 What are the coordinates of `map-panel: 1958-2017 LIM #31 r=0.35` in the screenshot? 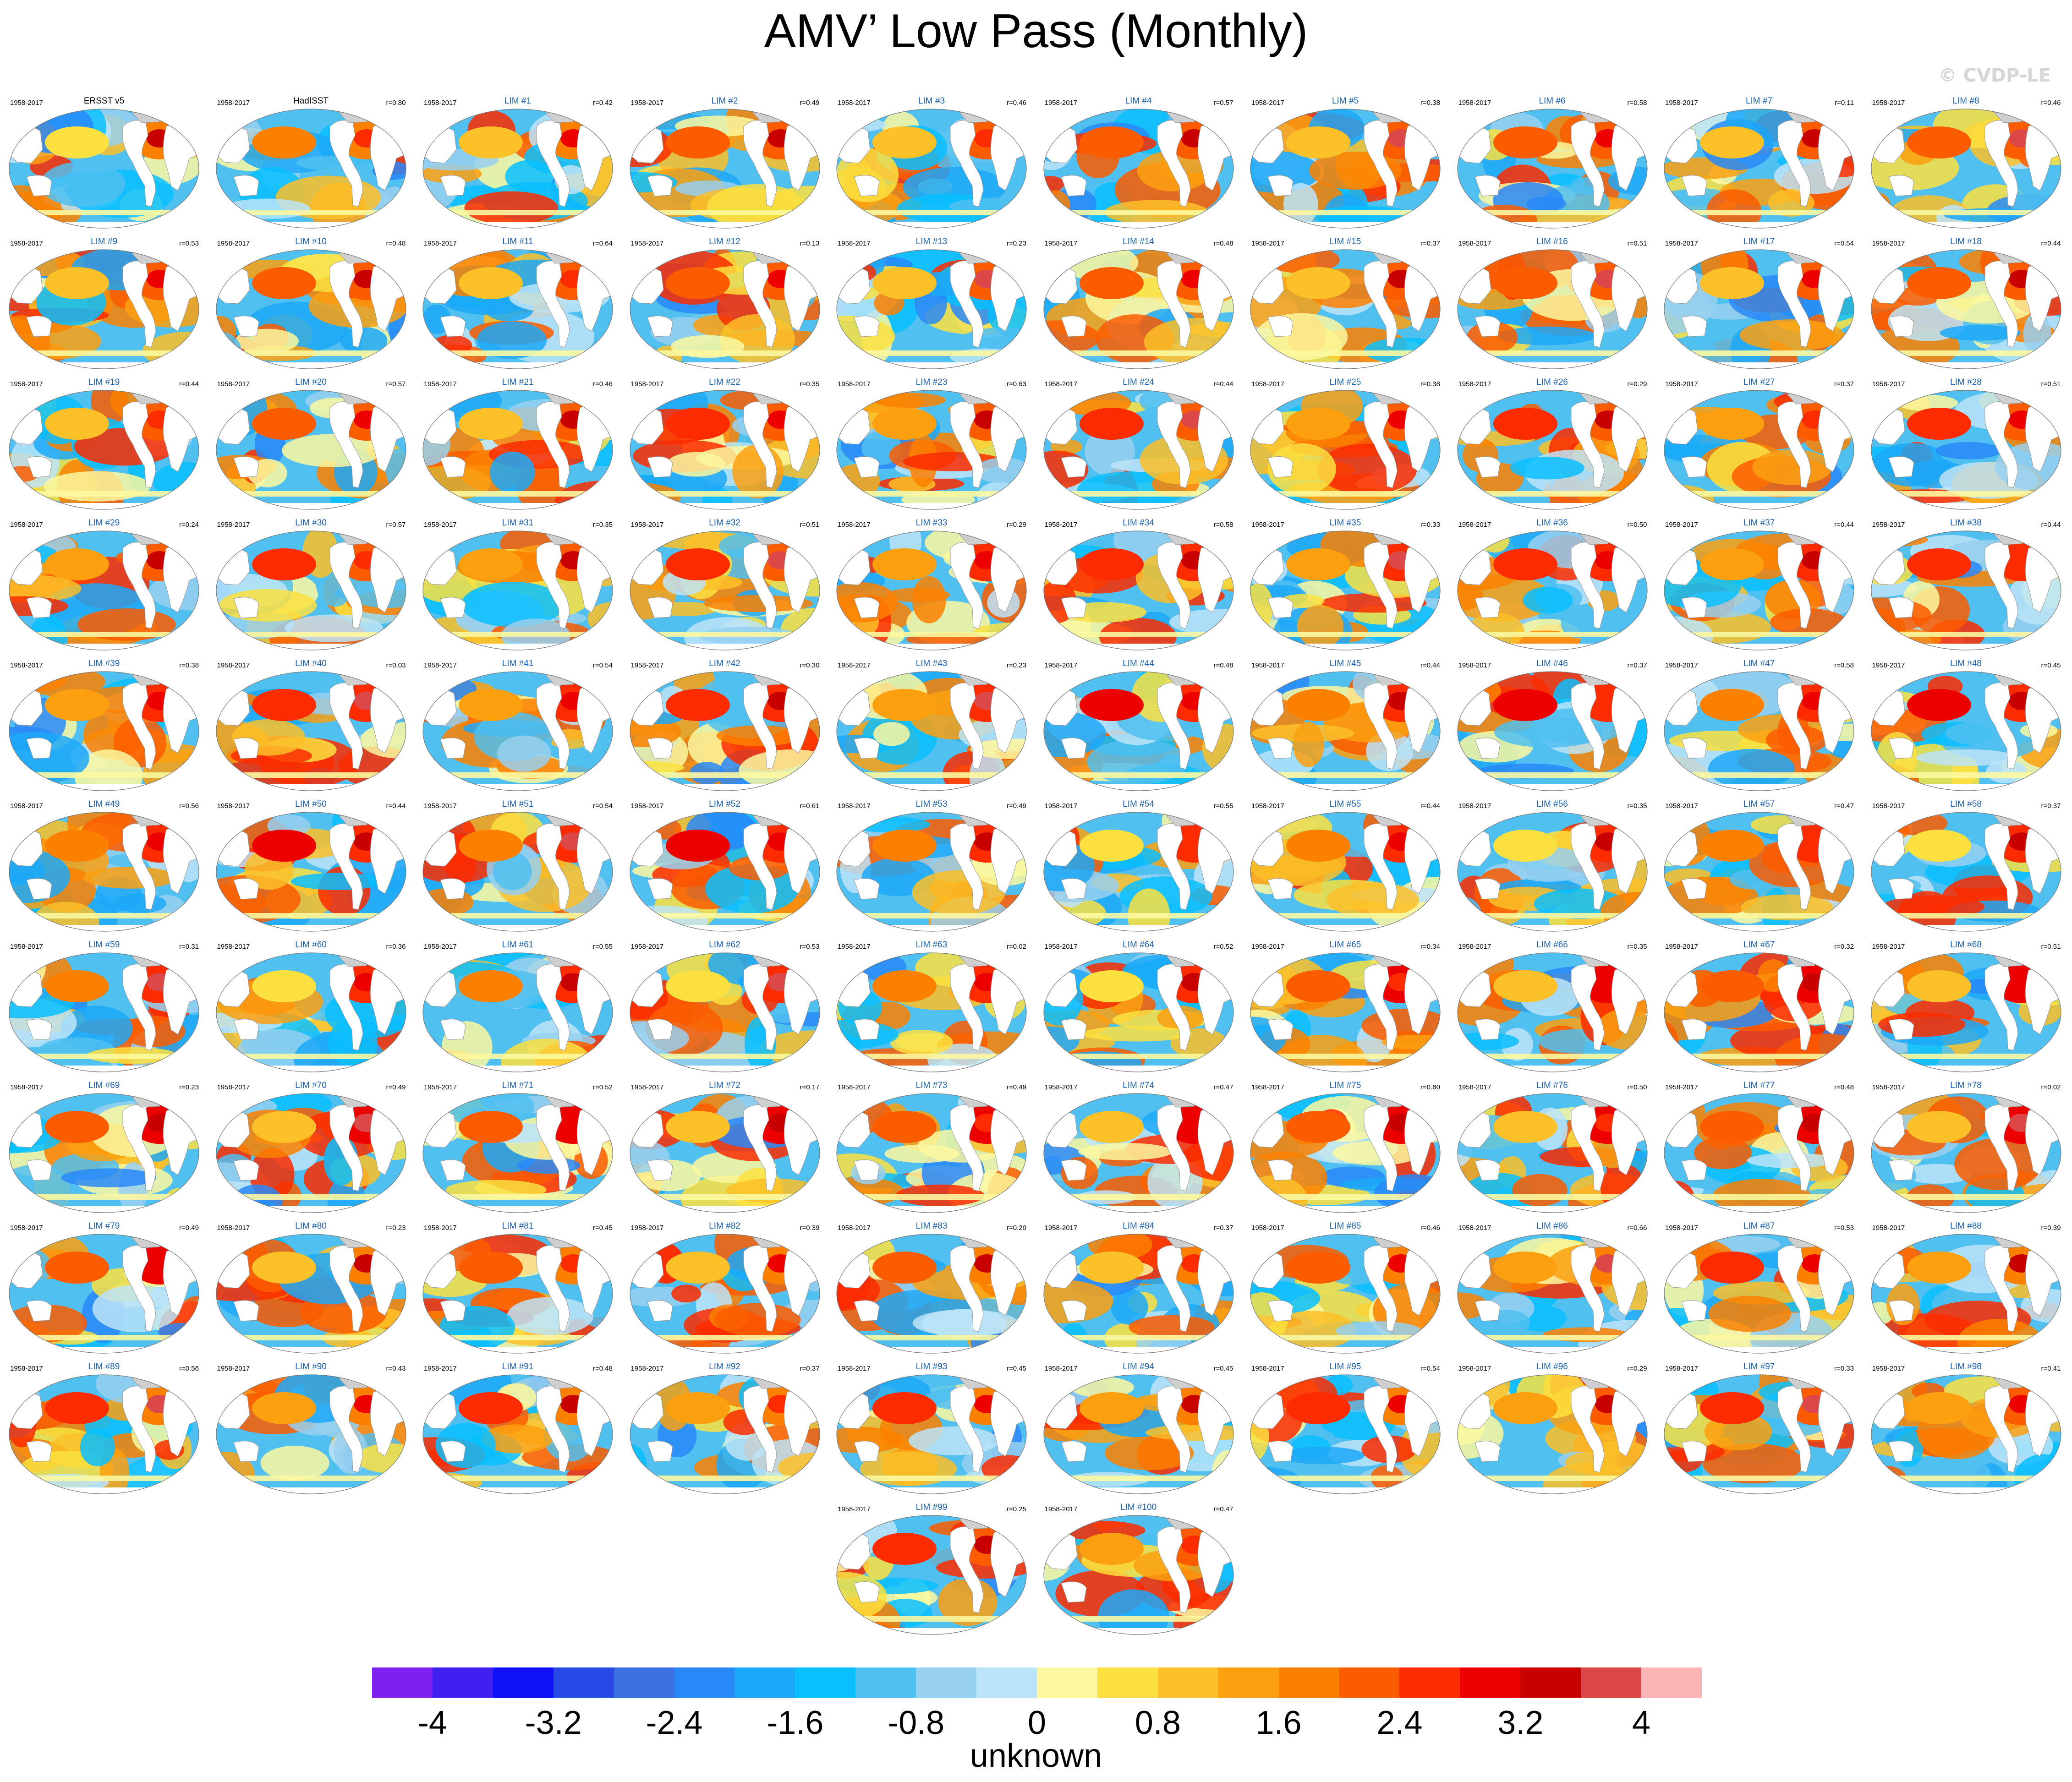 It's located at (517, 585).